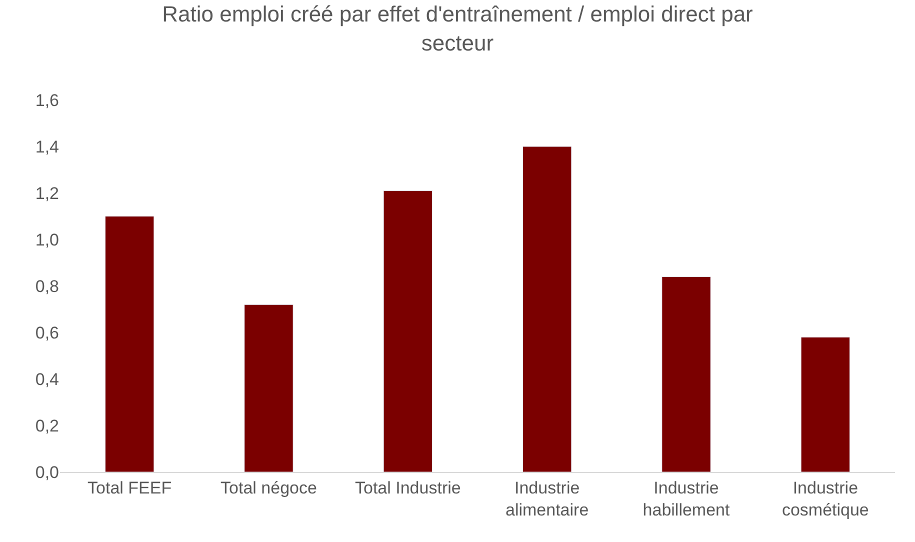 The image size is (915, 542). What do you see at coordinates (408, 488) in the screenshot?
I see `x-tick-label: Total Industrie` at bounding box center [408, 488].